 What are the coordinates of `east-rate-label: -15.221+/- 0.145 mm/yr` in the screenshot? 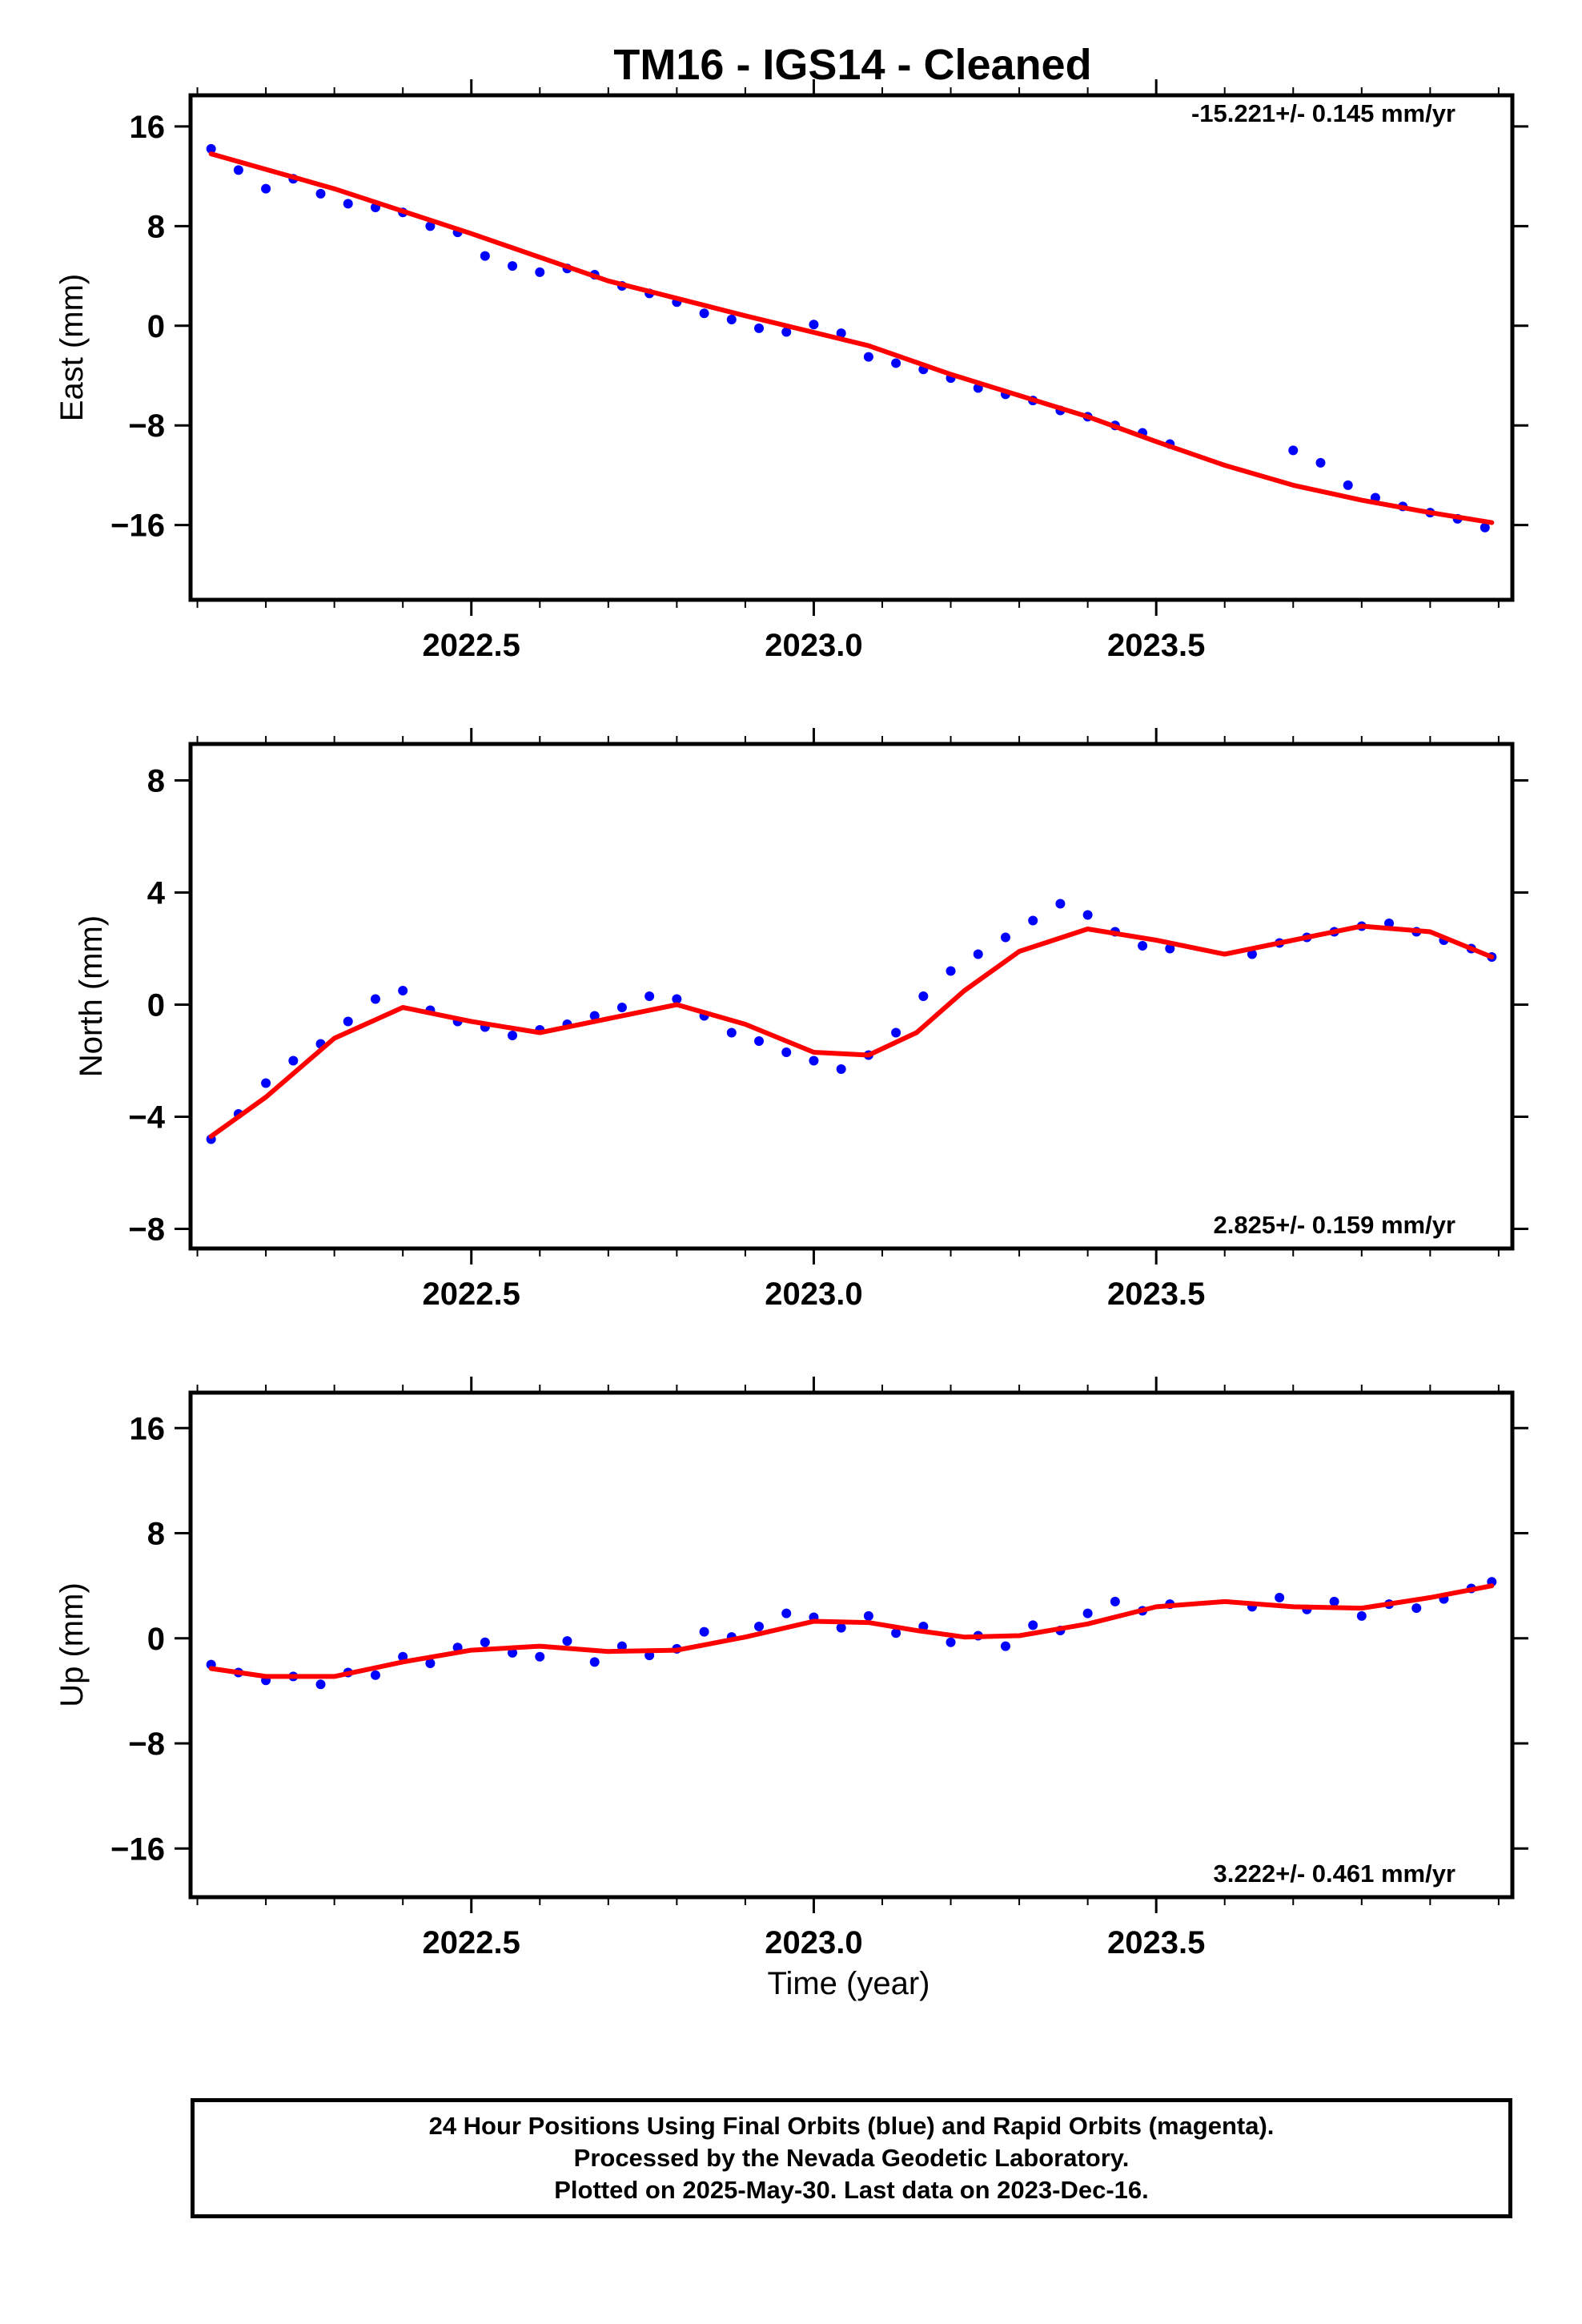 It's located at (1324, 113).